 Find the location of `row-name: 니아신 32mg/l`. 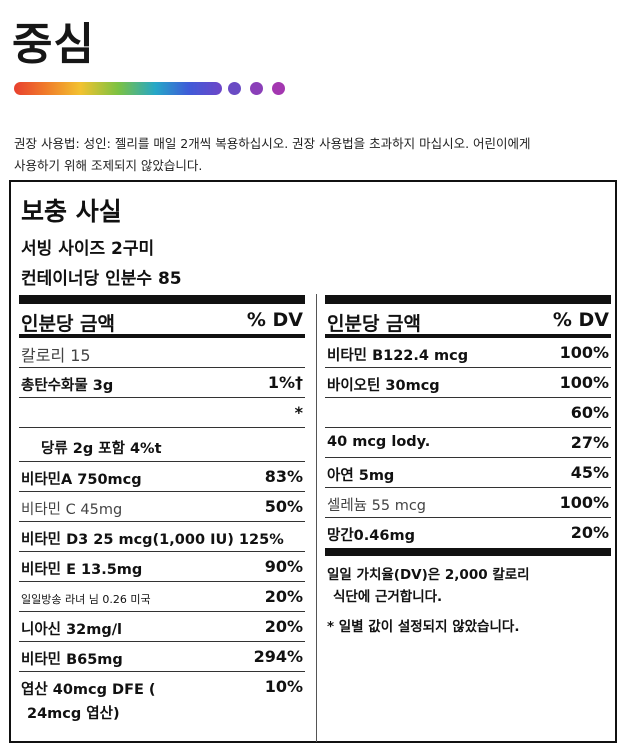

row-name: 니아신 32mg/l is located at coordinates (72, 630).